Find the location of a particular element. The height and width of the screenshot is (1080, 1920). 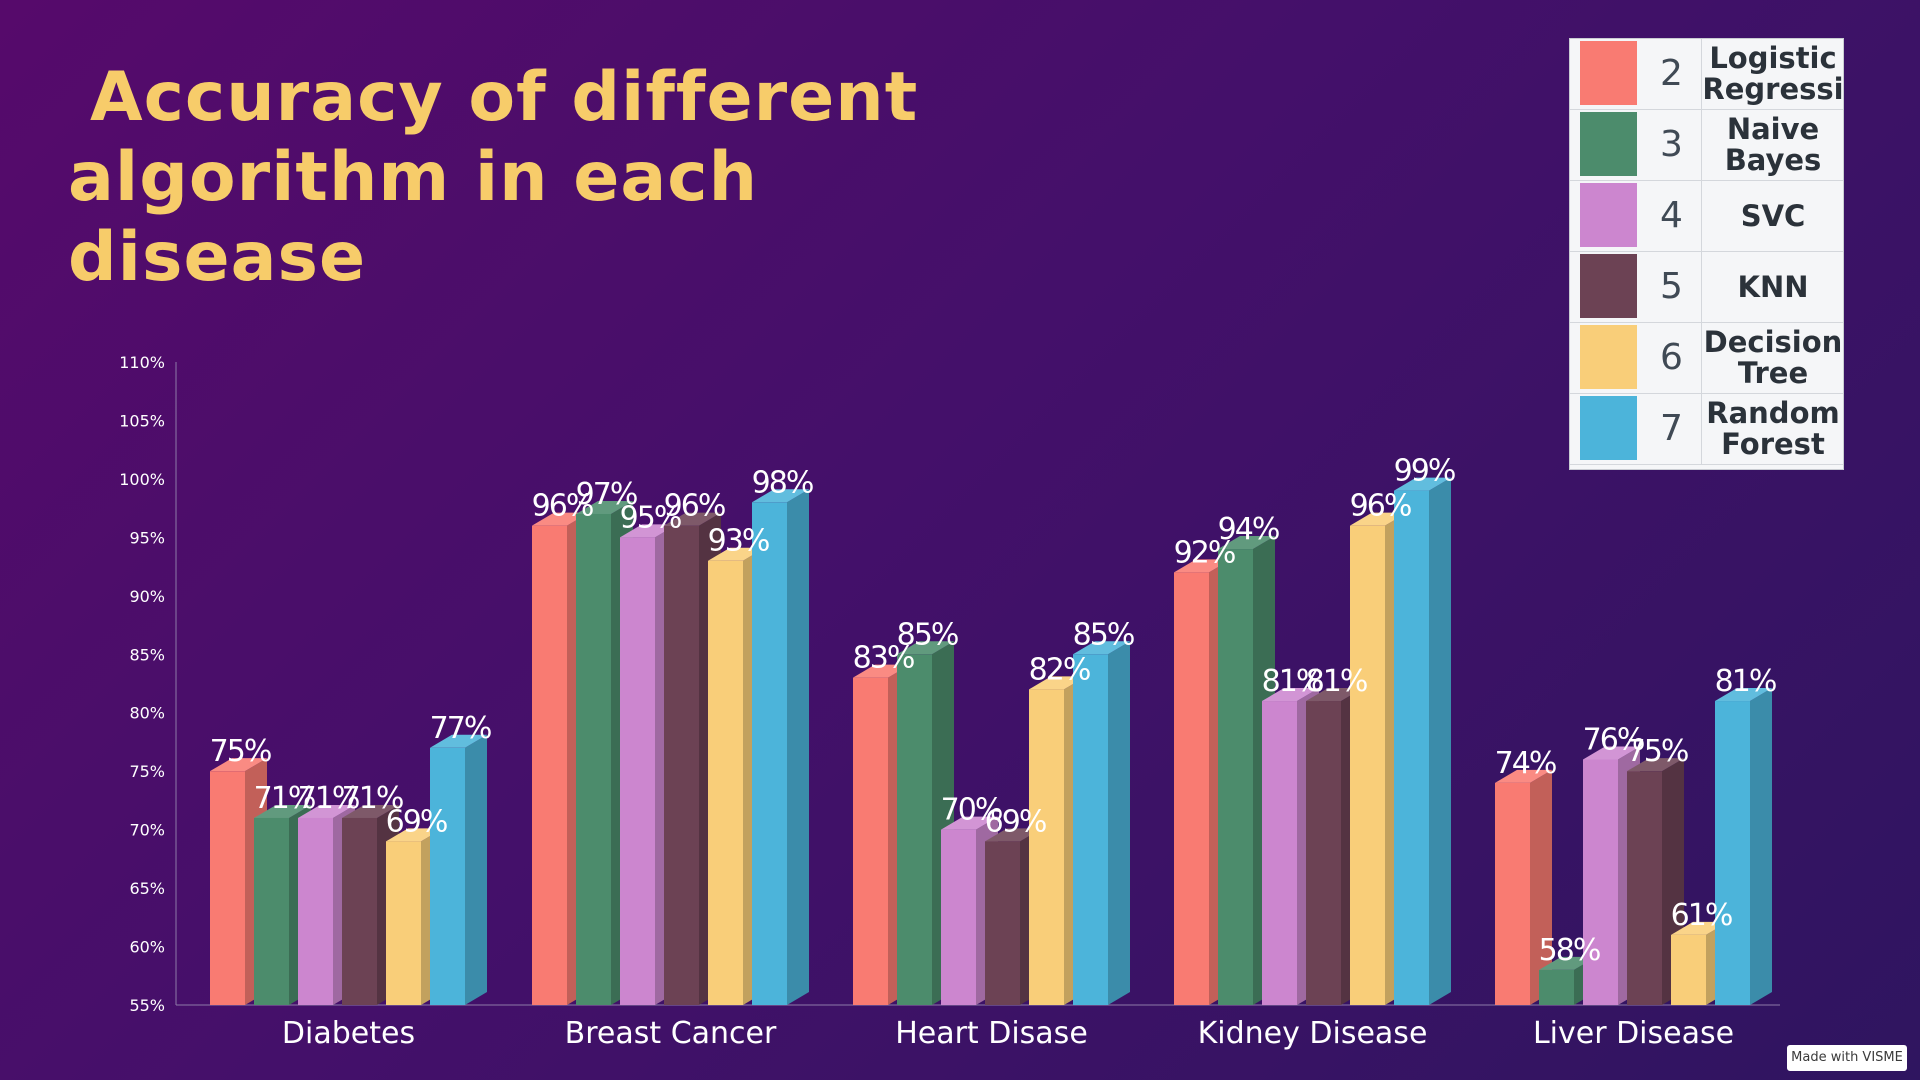

x-tick-label: Diabetes is located at coordinates (348, 1033).